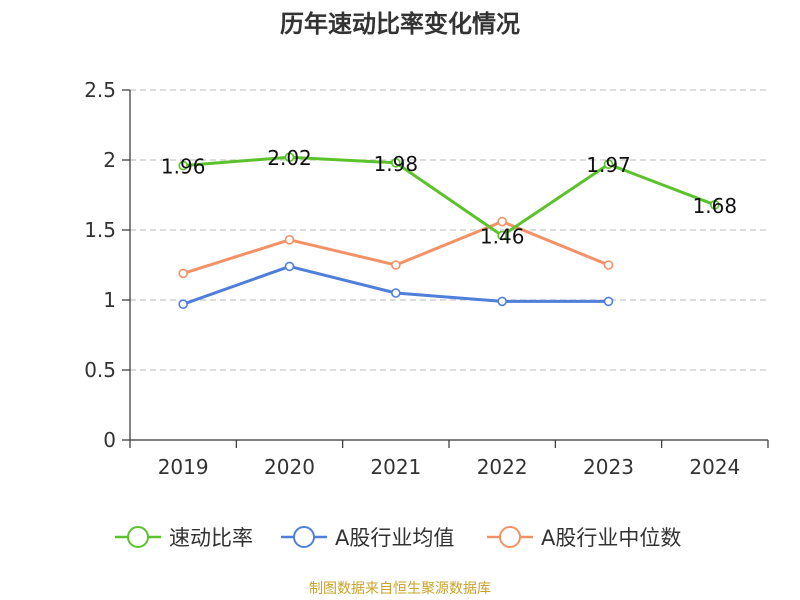 The width and height of the screenshot is (800, 600). I want to click on legend: 速动比率 A股行业均值 A股行业中位数, so click(398, 538).